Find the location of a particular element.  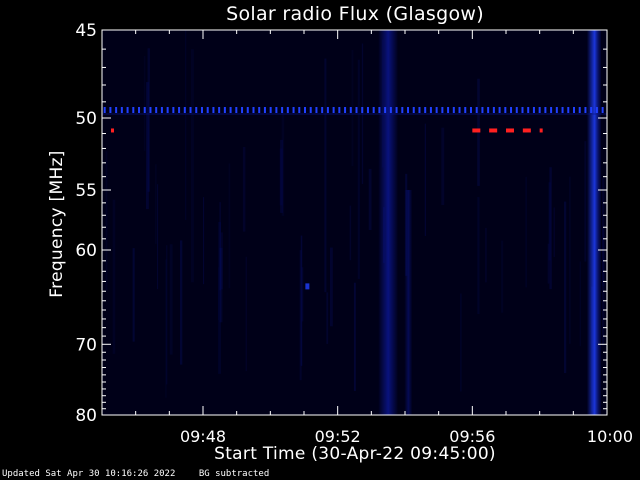

x-tick-label: 10:00 is located at coordinates (610, 436).